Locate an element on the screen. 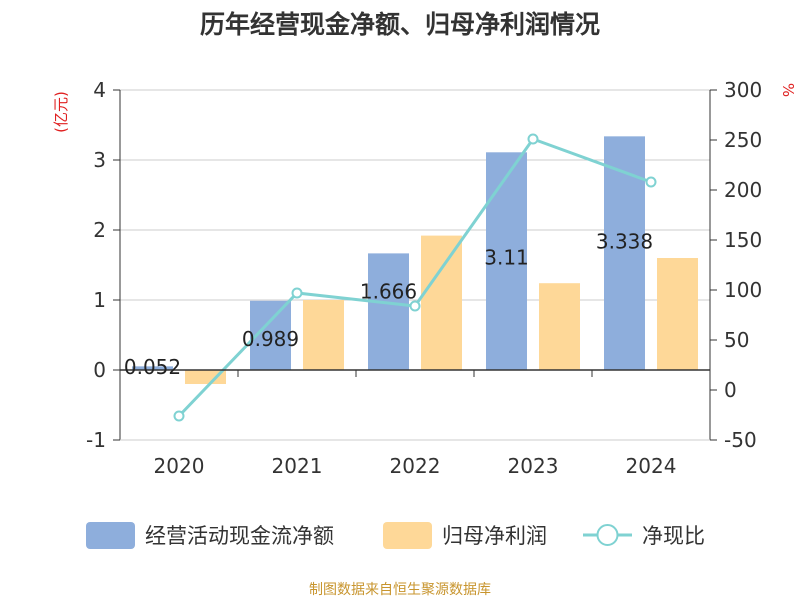 This screenshot has height=600, width=800. left-tick-label: 4 is located at coordinates (99, 90).